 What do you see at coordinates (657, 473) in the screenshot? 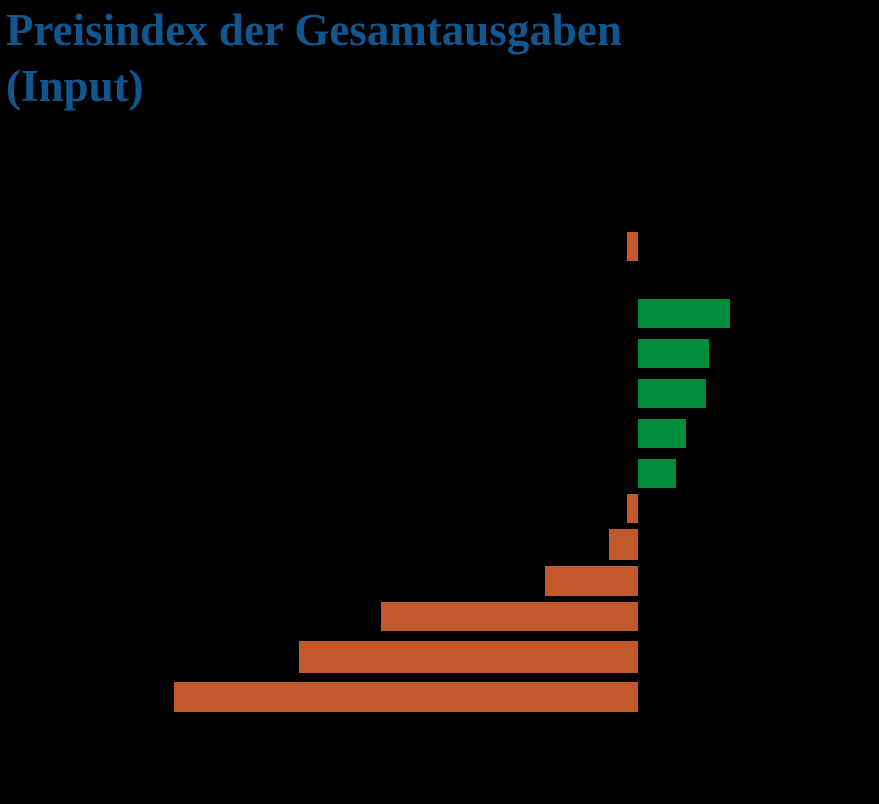
I see `bar-6-positive` at bounding box center [657, 473].